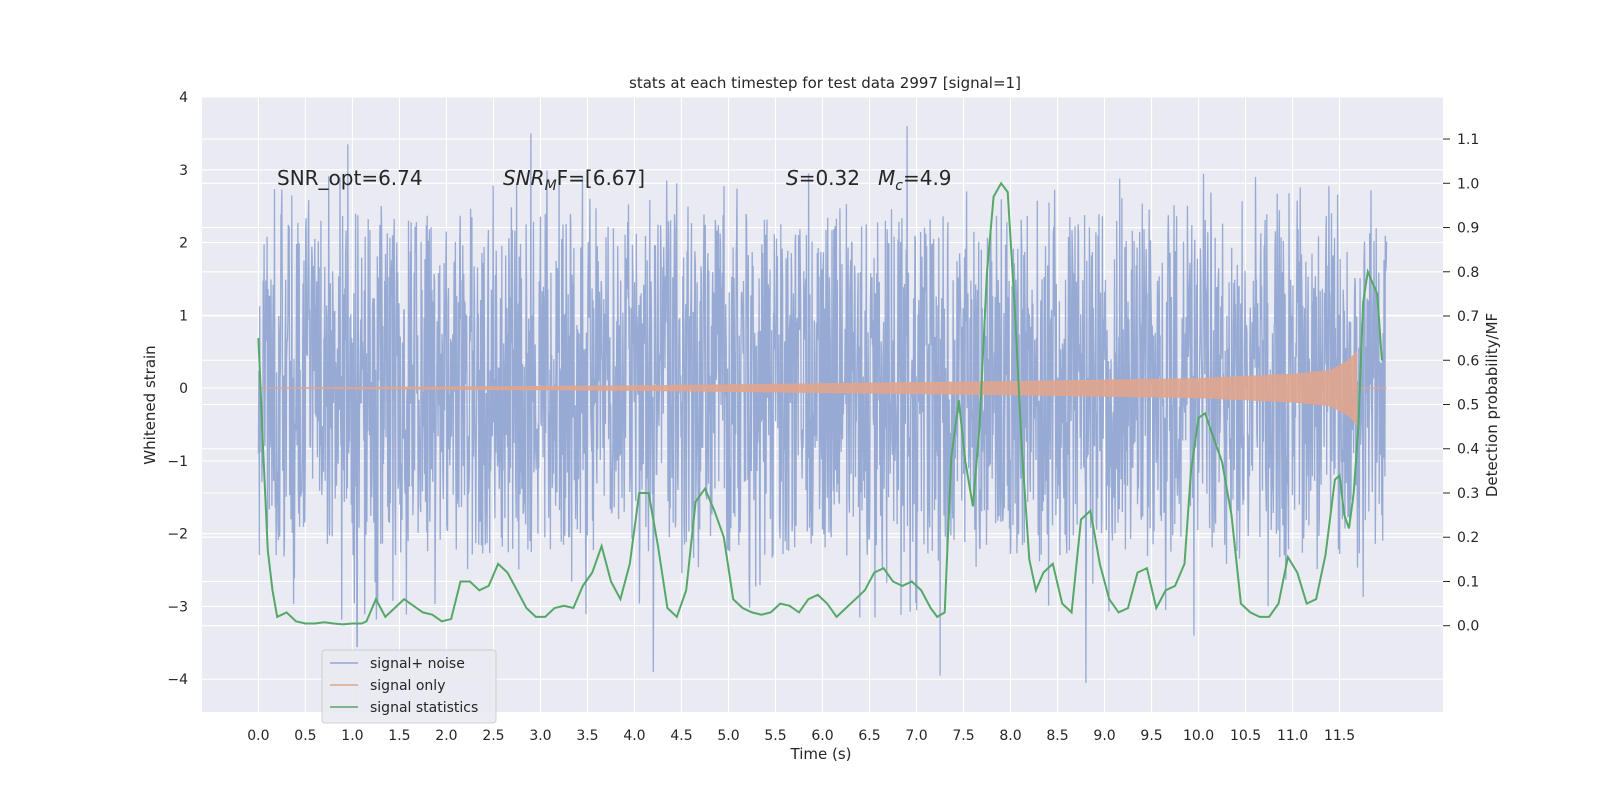 This screenshot has height=800, width=1600. I want to click on y-left-tick-label: −2, so click(177, 535).